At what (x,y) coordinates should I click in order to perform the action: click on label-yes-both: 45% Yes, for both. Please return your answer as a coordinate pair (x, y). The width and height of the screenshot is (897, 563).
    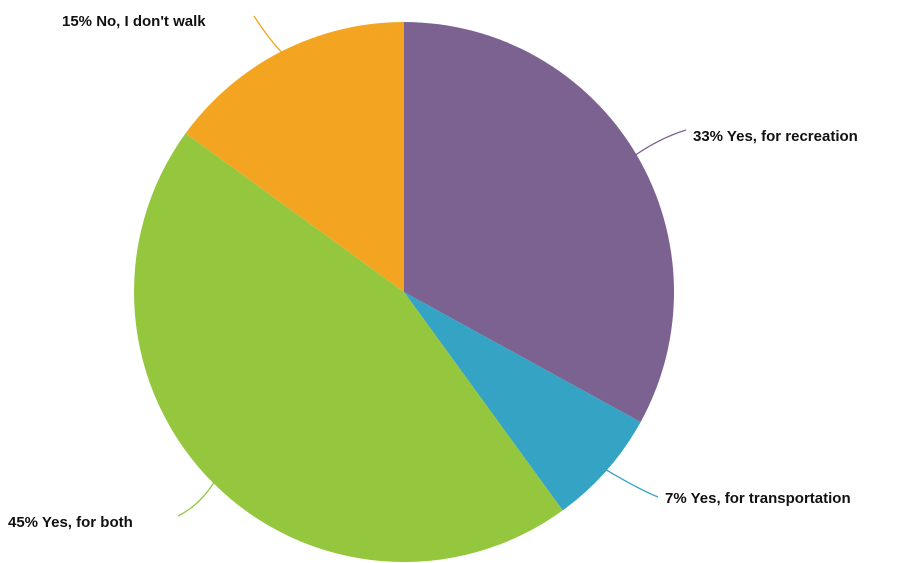
    Looking at the image, I should click on (70, 522).